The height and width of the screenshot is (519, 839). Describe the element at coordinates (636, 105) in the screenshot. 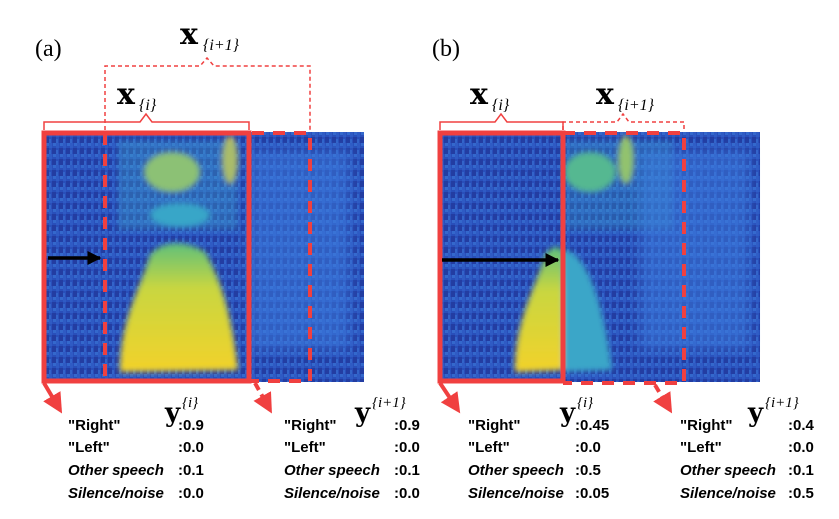

I see `window-next-b-subscript: {i+1}` at that location.